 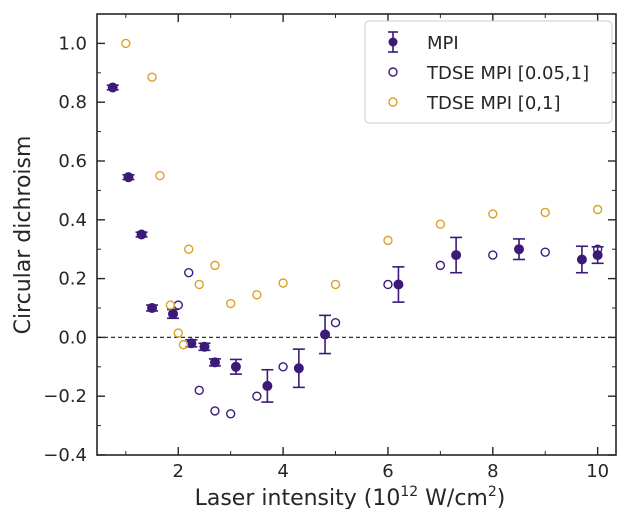 What do you see at coordinates (65, 455) in the screenshot?
I see `y-tick-label: −0.4` at bounding box center [65, 455].